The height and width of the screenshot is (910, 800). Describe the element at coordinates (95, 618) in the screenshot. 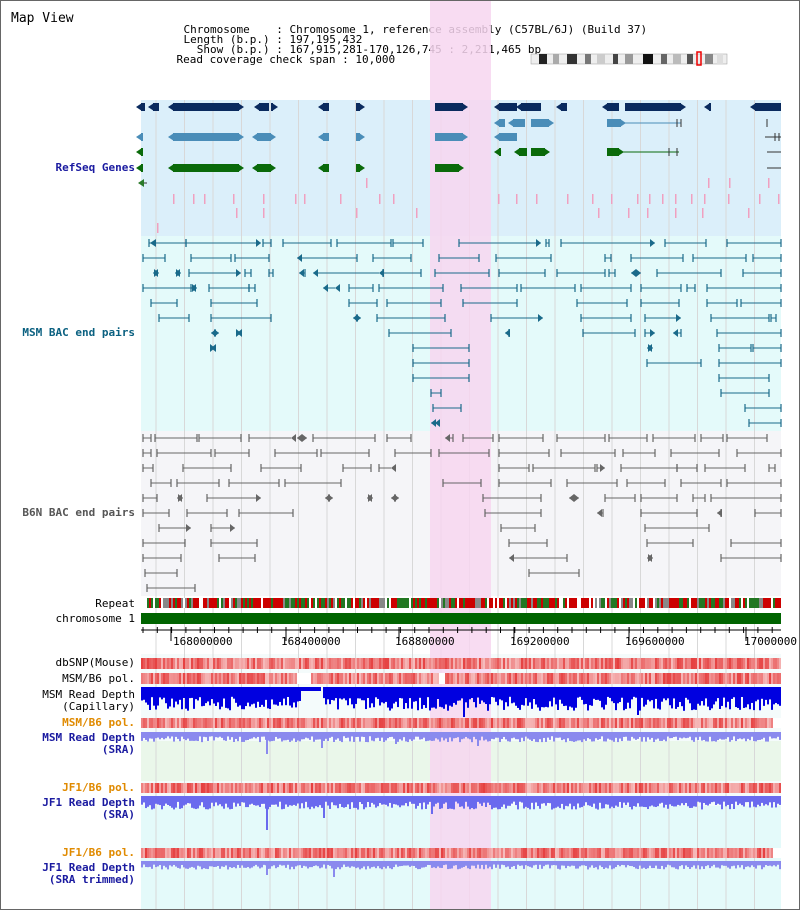

I see `track-label-chromosome: chromosome 1` at that location.